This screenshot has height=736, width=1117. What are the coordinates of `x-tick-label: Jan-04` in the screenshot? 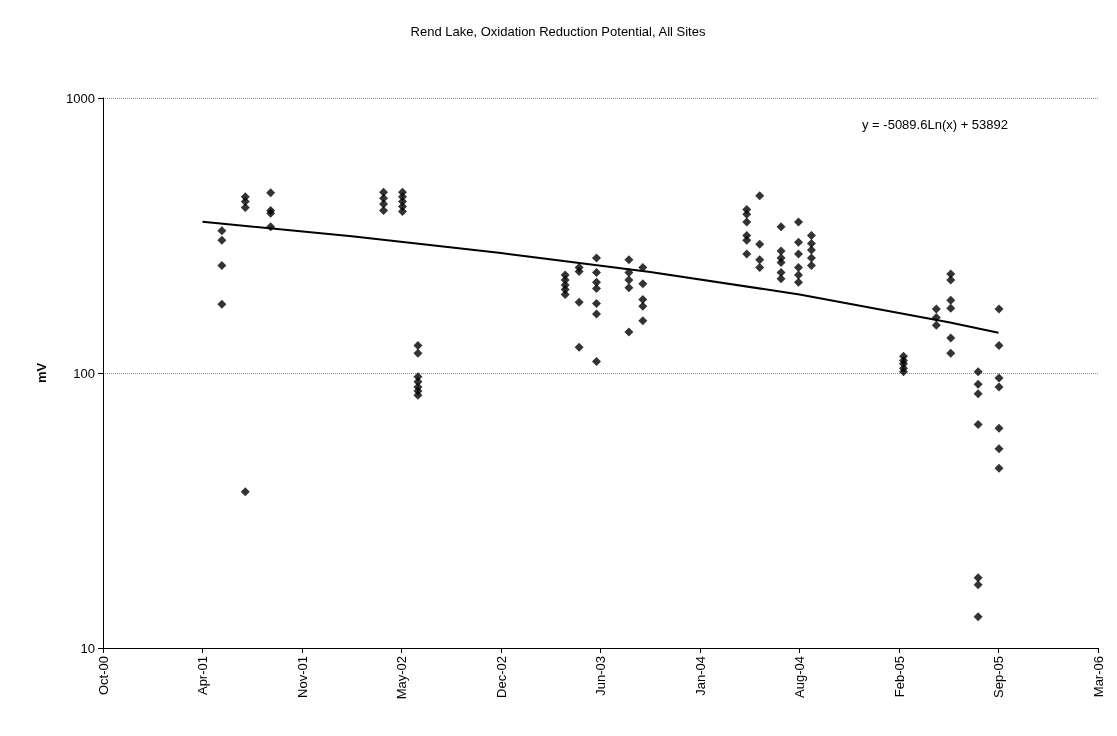 It's located at (700, 676).